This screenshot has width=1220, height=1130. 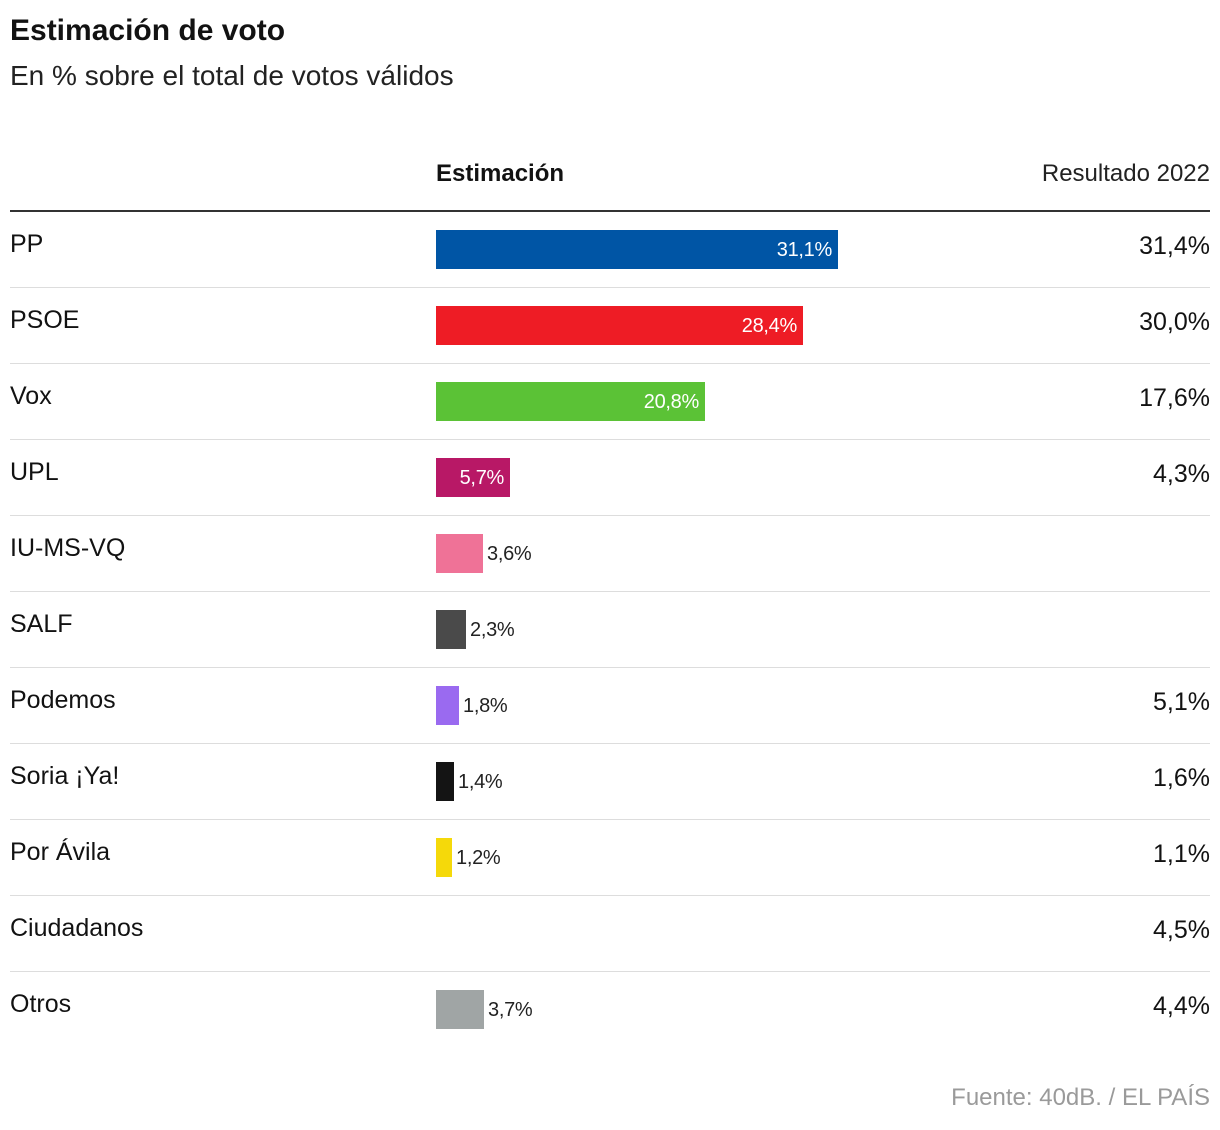 I want to click on party-label: SALF, so click(x=41, y=624).